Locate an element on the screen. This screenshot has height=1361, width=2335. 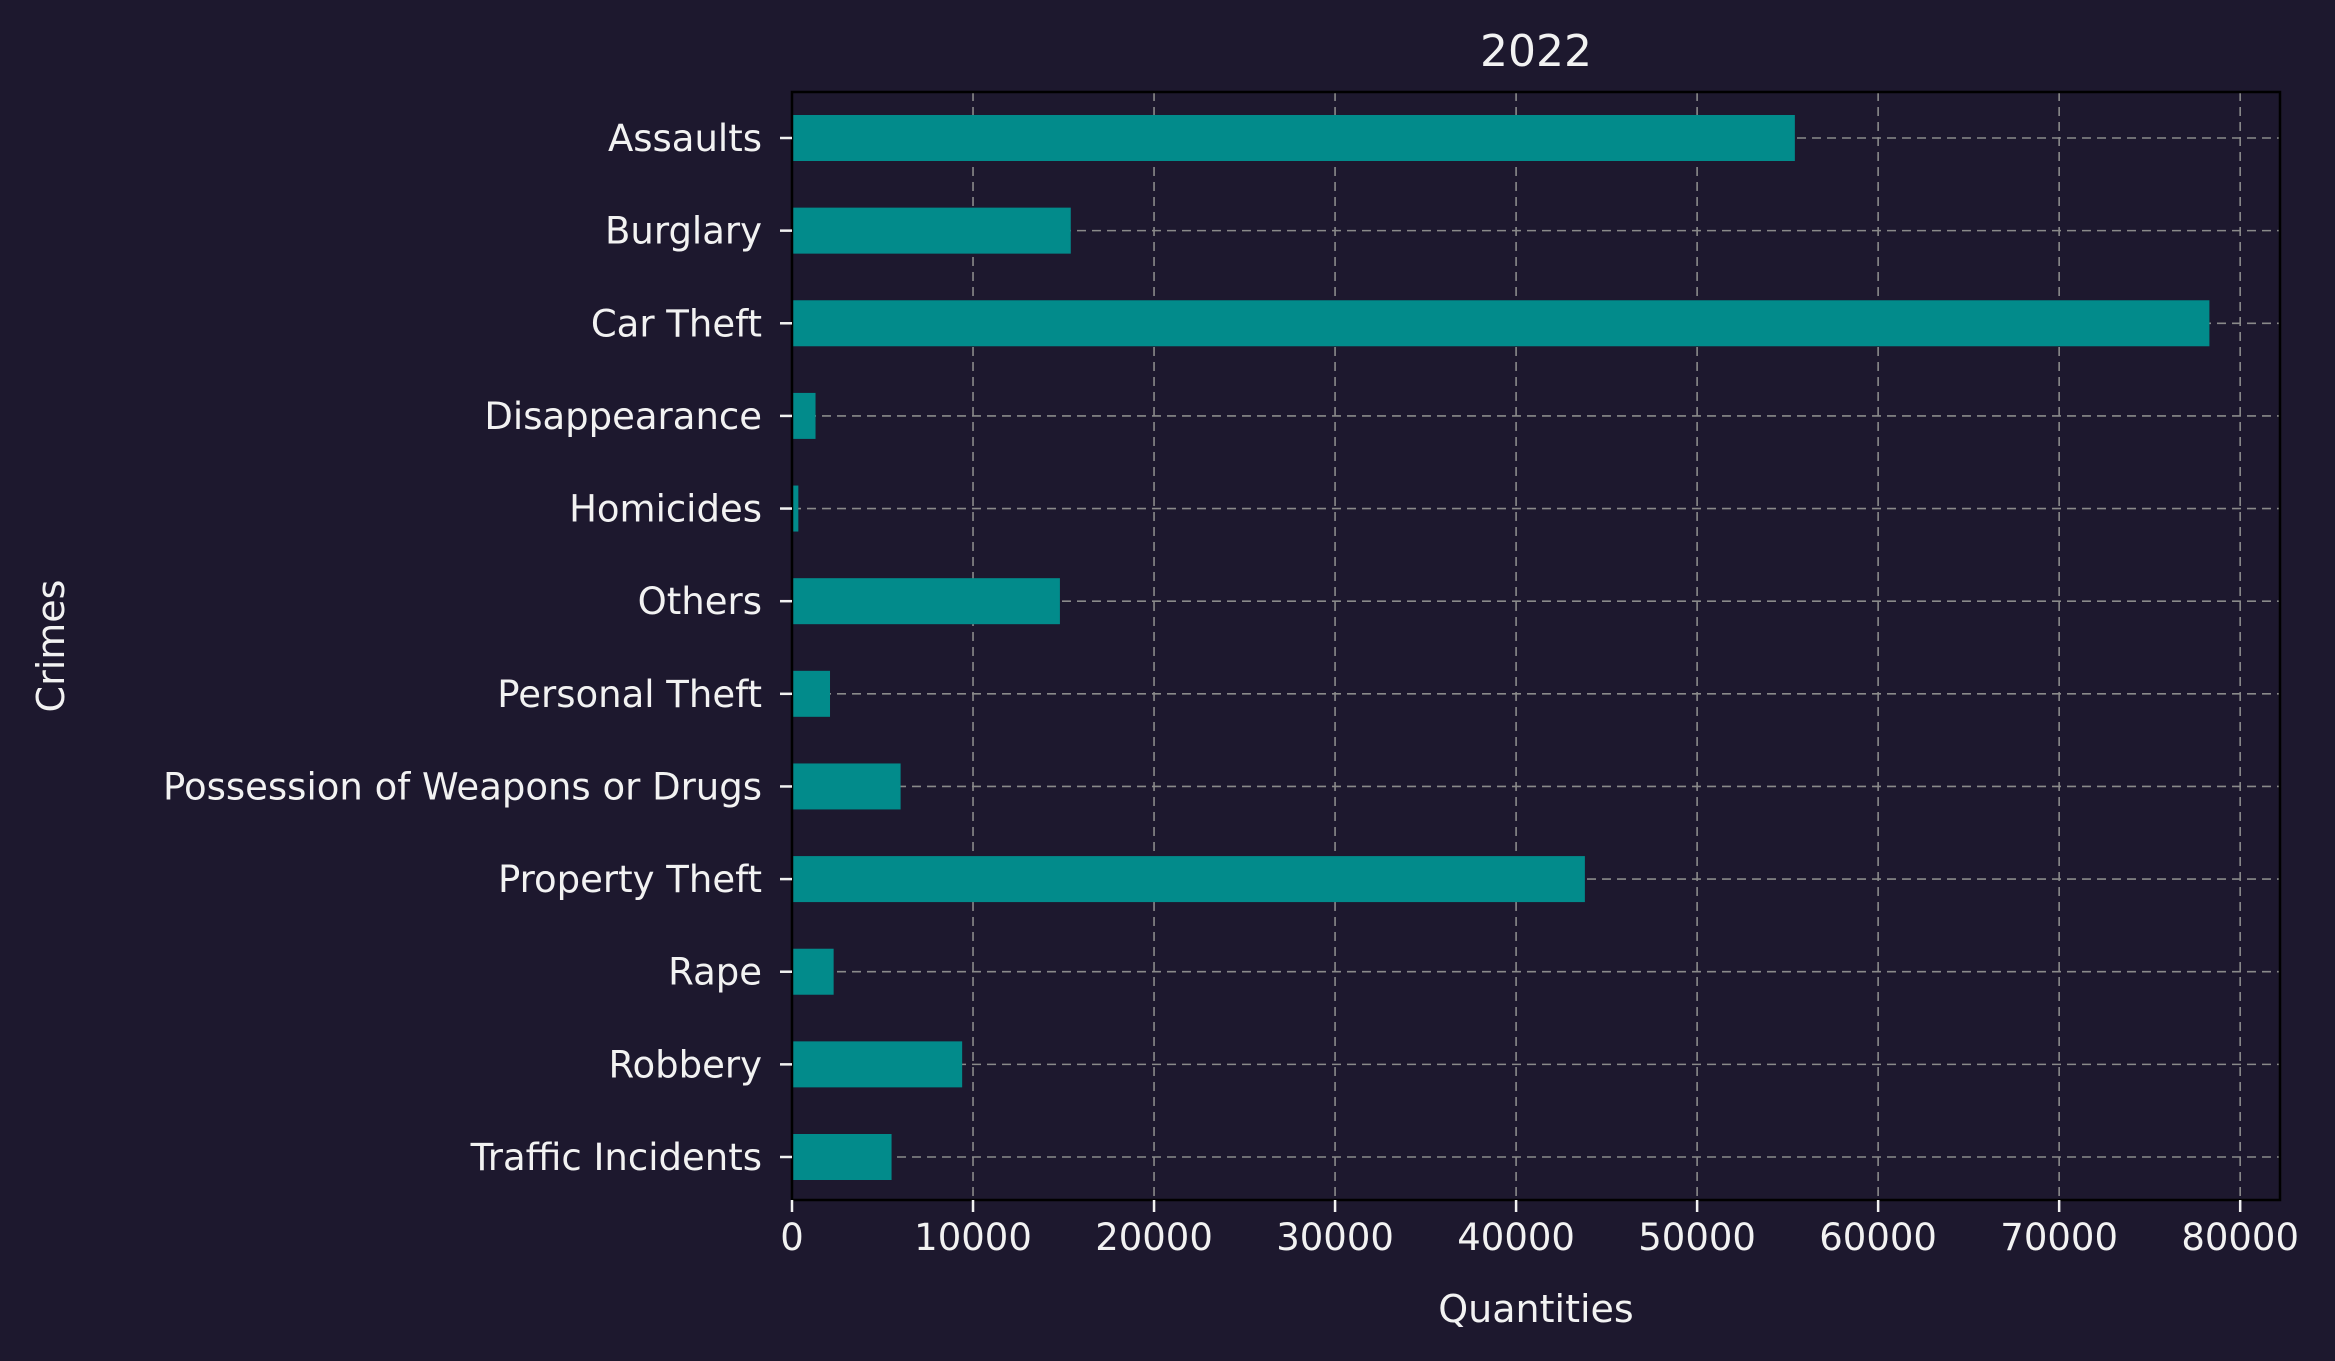
x-tick-label: 0 is located at coordinates (792, 1237).